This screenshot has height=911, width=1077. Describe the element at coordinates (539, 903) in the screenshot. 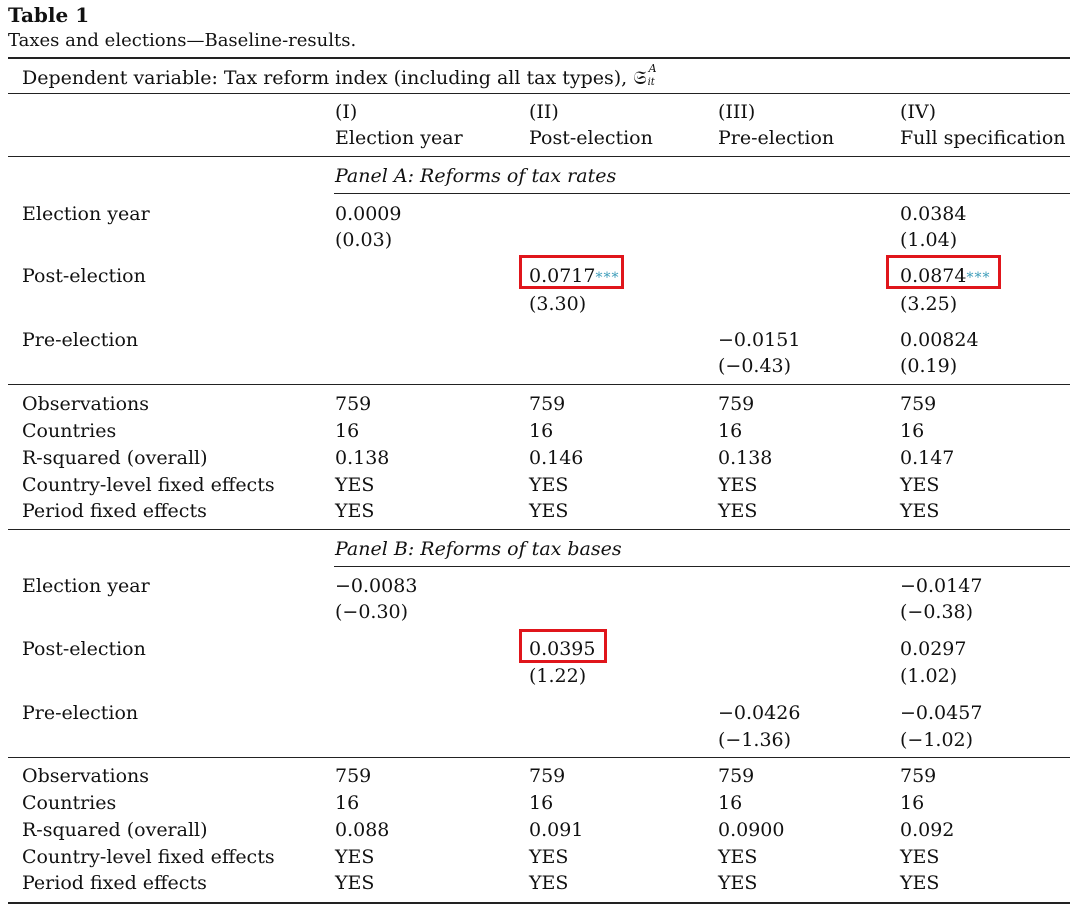

I see `bottom-rule` at that location.